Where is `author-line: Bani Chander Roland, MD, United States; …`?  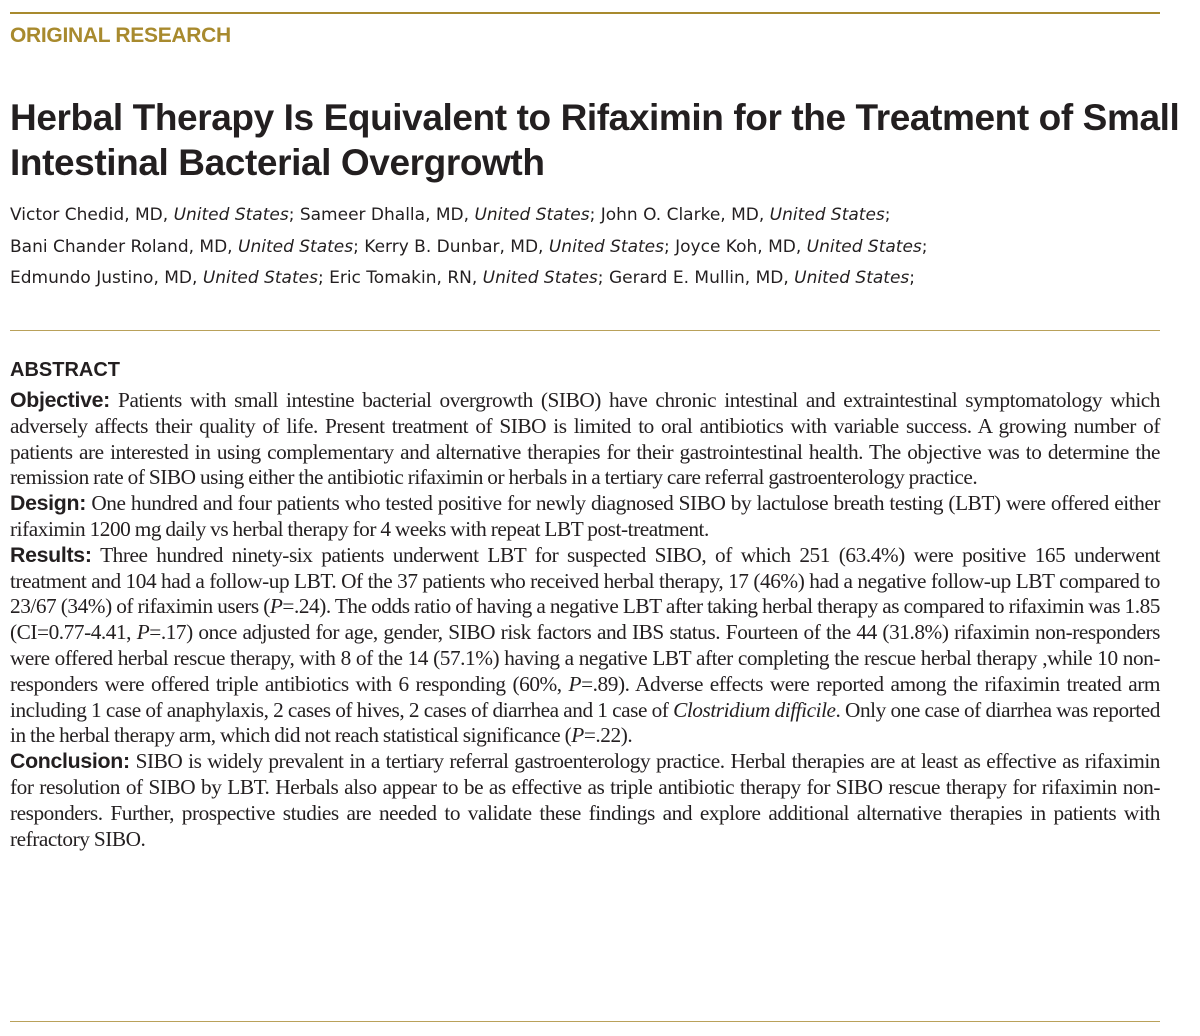
author-line: Bani Chander Roland, MD, United States; … is located at coordinates (469, 246).